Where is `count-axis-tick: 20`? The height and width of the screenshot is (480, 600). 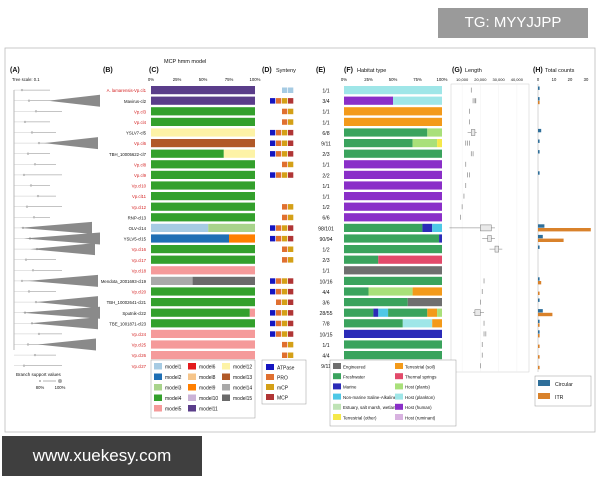 count-axis-tick: 20 is located at coordinates (570, 79).